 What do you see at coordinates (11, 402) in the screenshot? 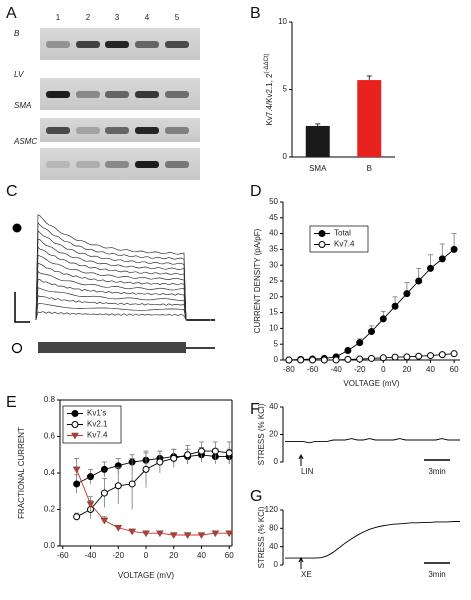
I see `panel-label: E` at bounding box center [11, 402].